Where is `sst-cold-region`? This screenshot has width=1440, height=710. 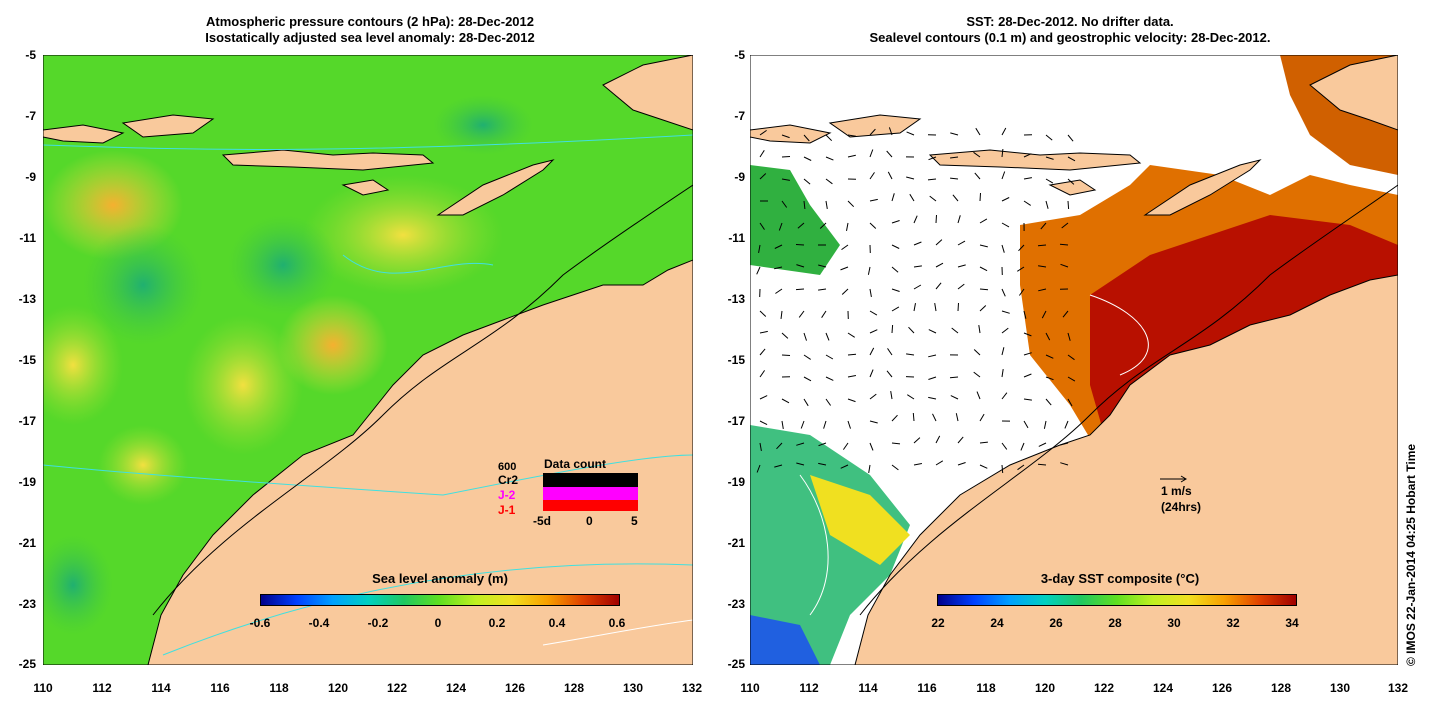
sst-cold-region is located at coordinates (785, 640).